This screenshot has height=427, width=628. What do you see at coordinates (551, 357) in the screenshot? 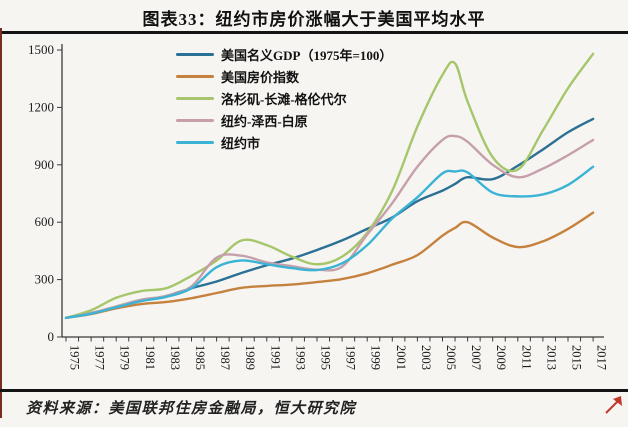
I see `x-tick-label: 2013` at bounding box center [551, 357].